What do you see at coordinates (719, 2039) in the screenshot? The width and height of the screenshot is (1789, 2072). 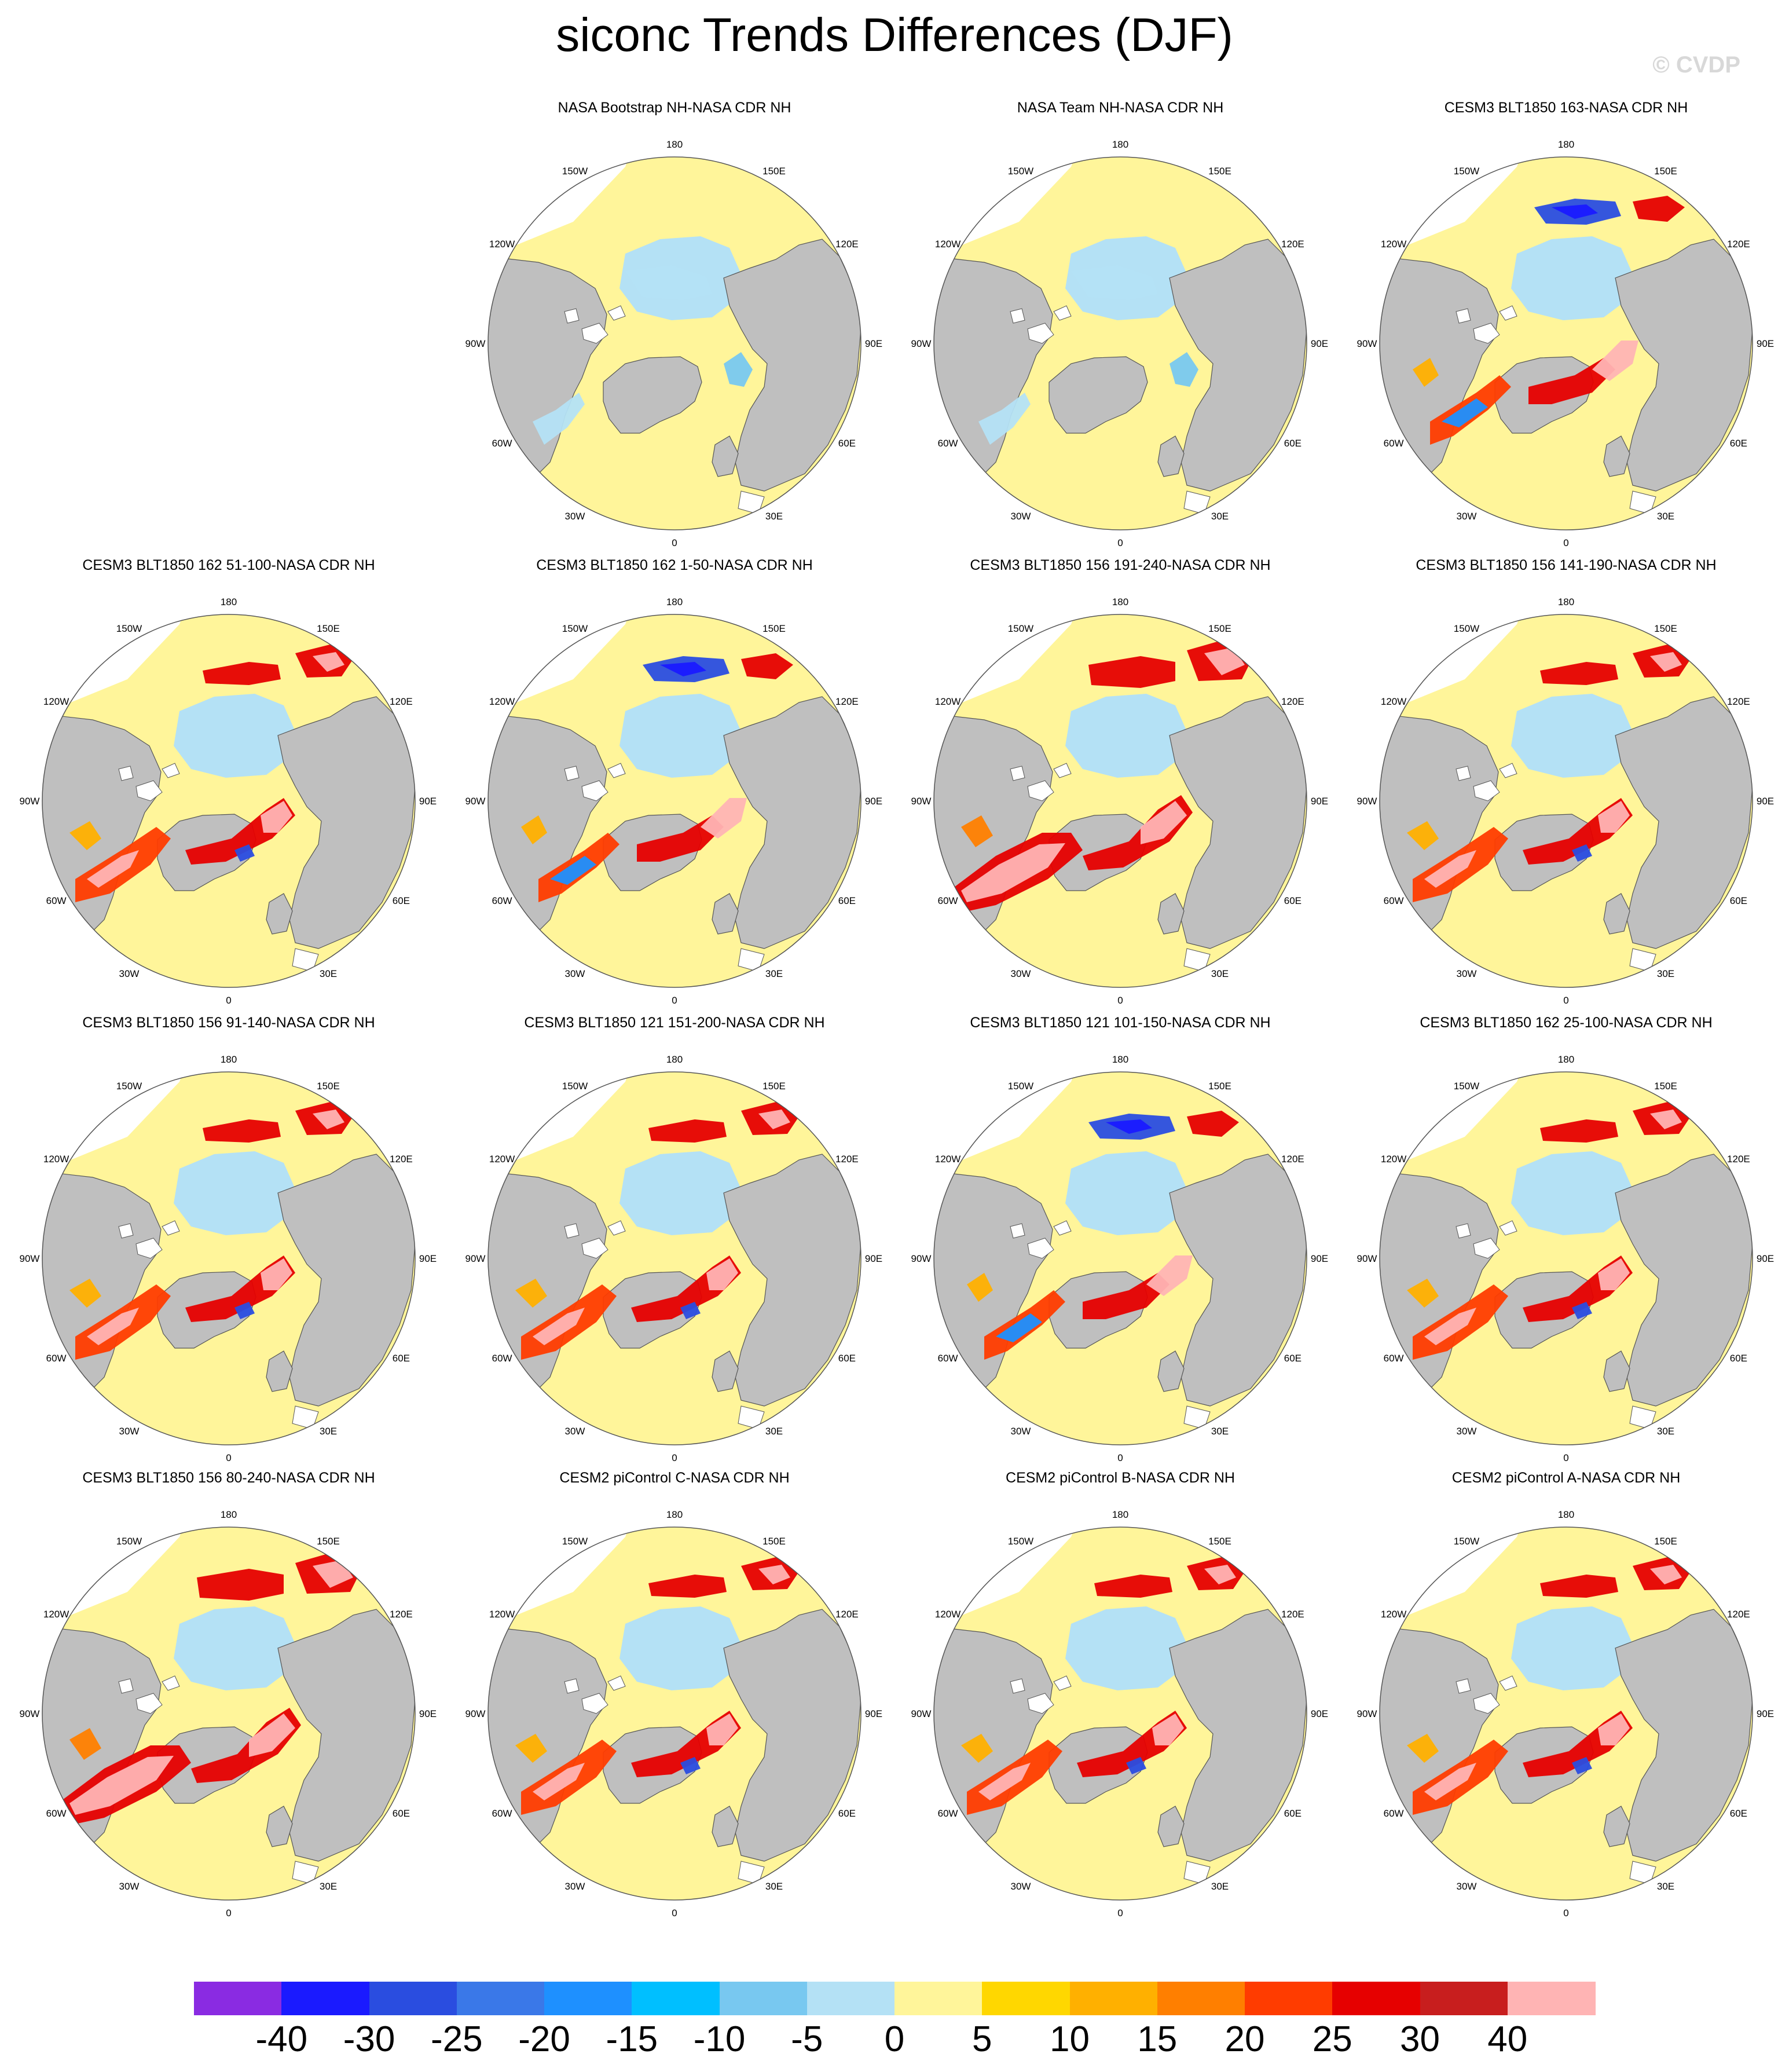 I see `colorbar-tick-label: -10` at bounding box center [719, 2039].